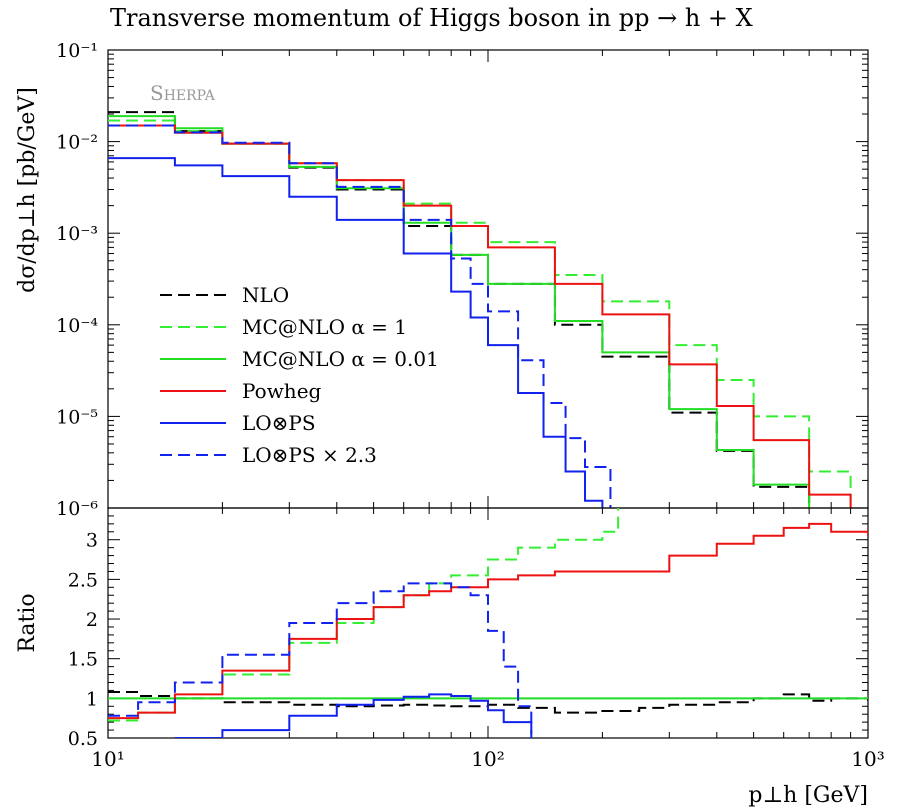 The image size is (899, 812). I want to click on legend-label: MC@NLO α = 1, so click(324, 327).